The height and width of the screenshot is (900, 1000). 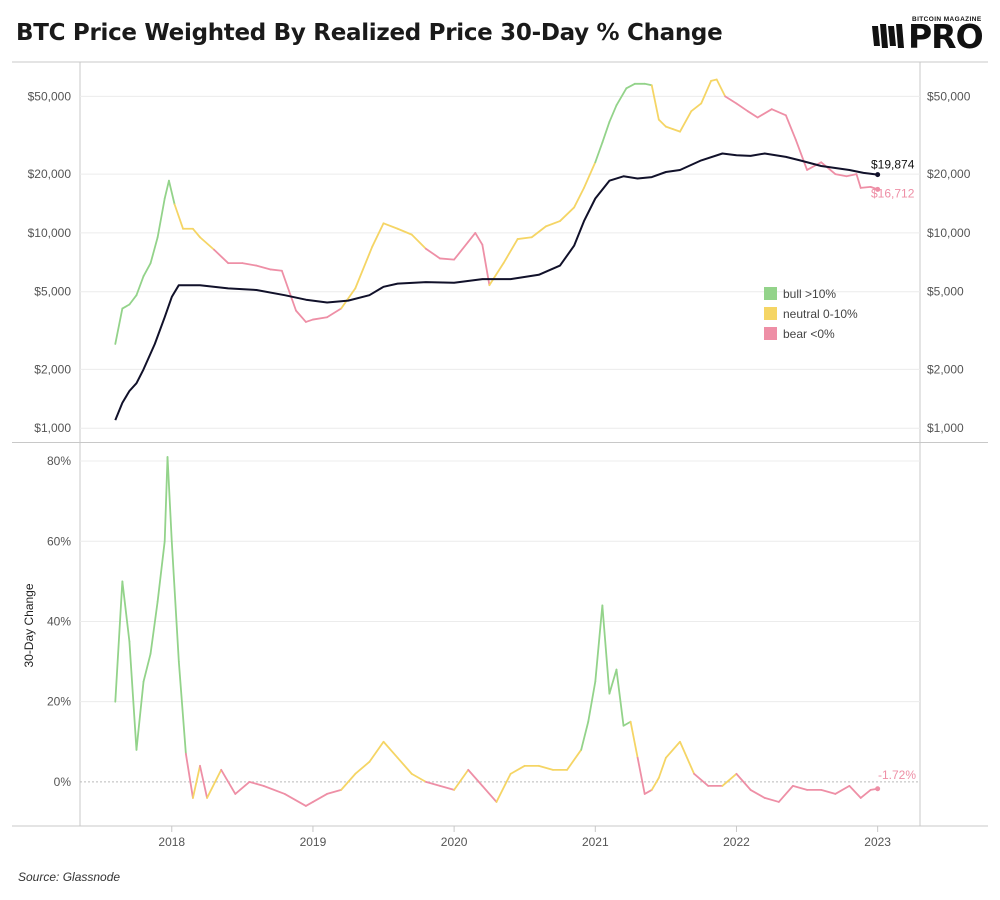 What do you see at coordinates (59, 541) in the screenshot?
I see `y-tick-label-bottom: 60%` at bounding box center [59, 541].